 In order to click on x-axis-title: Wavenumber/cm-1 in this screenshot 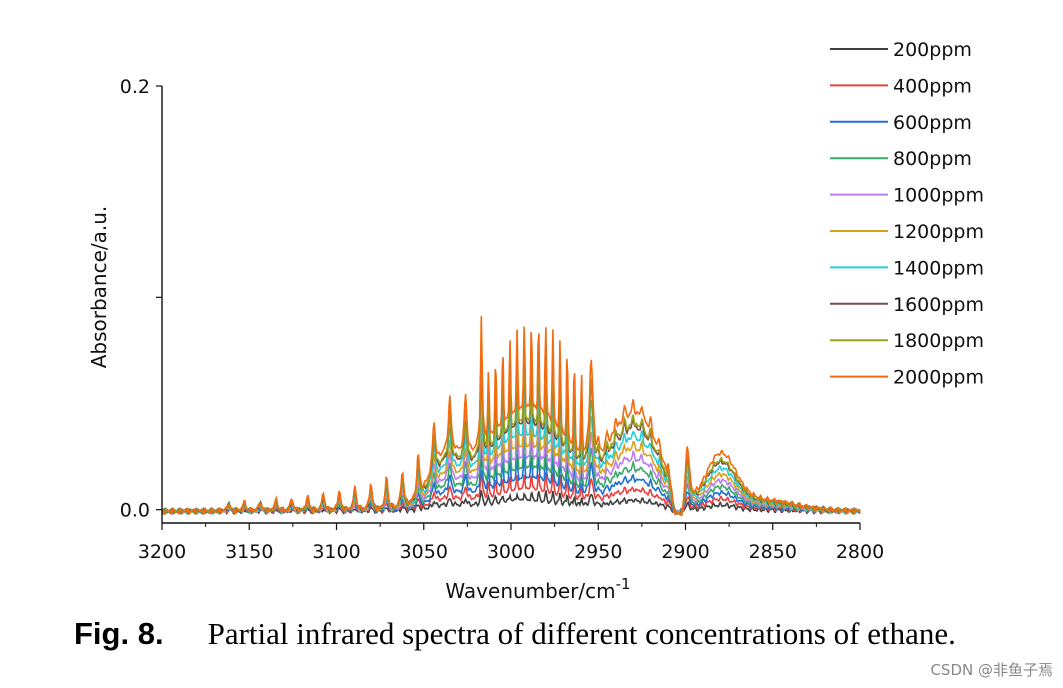, I will do `click(537, 589)`.